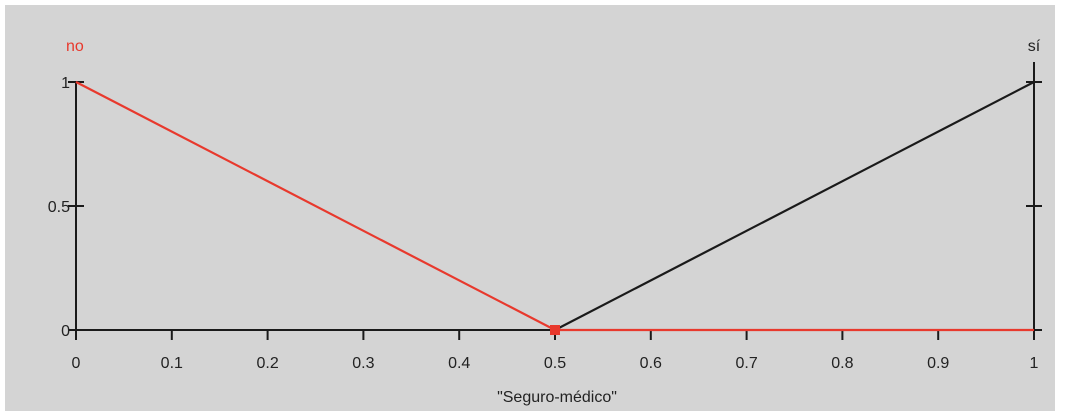 The width and height of the screenshot is (1067, 416). What do you see at coordinates (267, 363) in the screenshot?
I see `x-tick-label: 0.2` at bounding box center [267, 363].